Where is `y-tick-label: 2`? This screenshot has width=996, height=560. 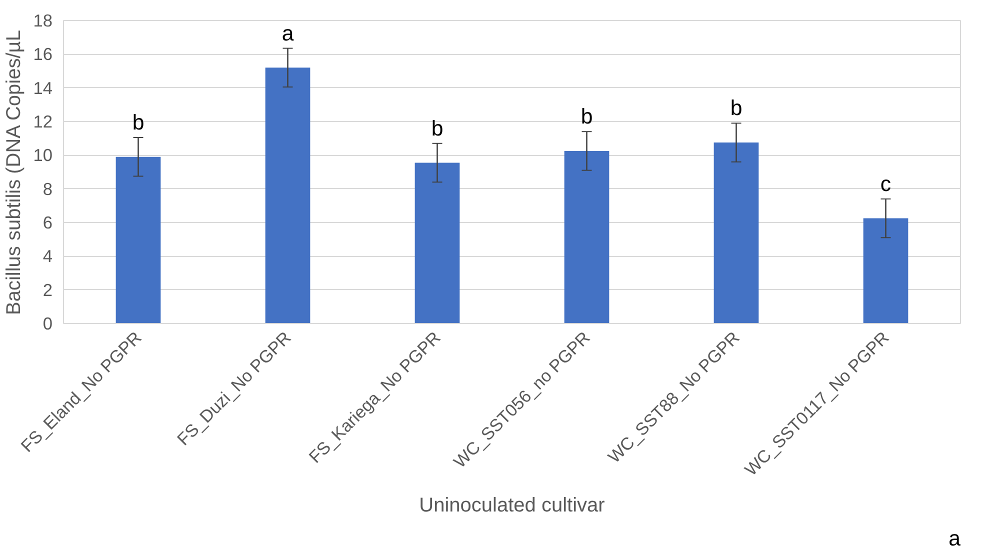 y-tick-label: 2 is located at coordinates (47, 290).